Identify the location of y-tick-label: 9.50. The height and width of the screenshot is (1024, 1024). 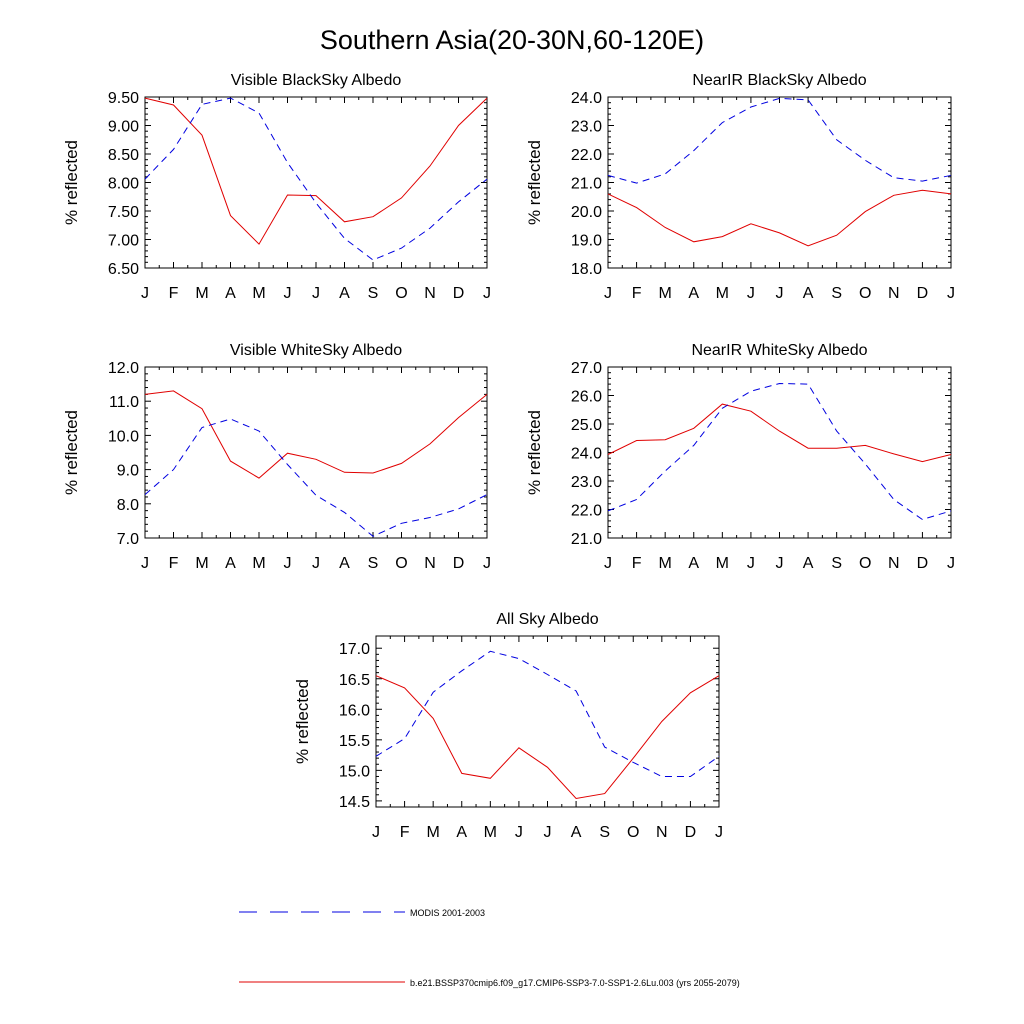
(123, 98).